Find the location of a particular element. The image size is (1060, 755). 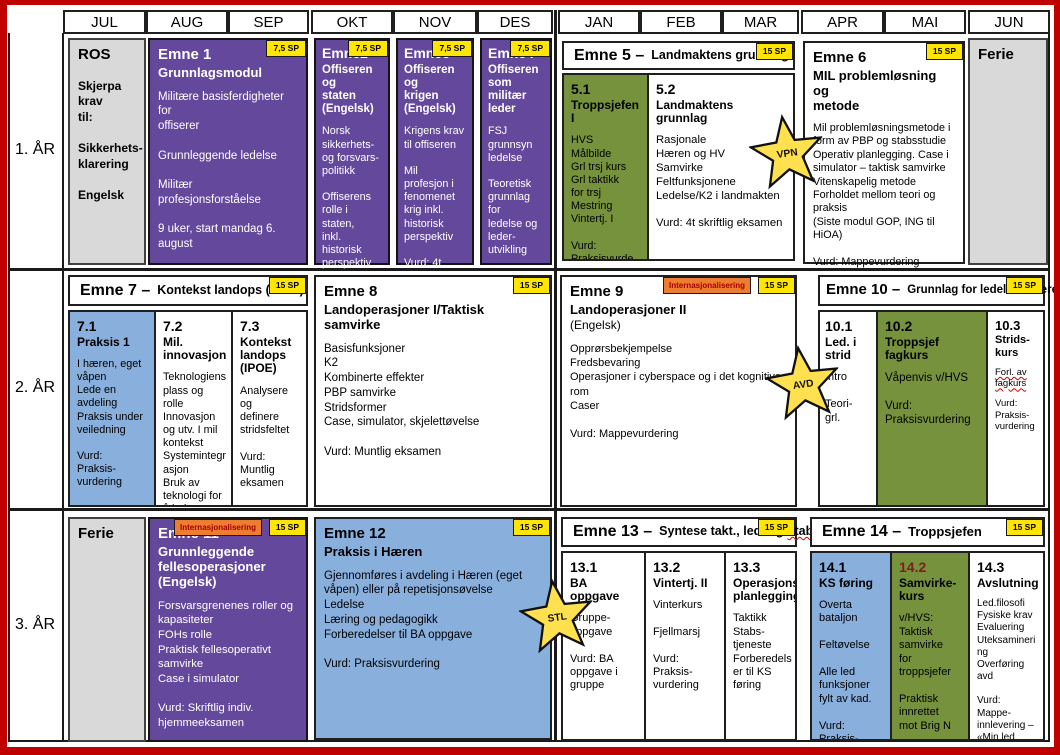

emne4-subtitle: Offiseren som militær leder is located at coordinates (513, 89).